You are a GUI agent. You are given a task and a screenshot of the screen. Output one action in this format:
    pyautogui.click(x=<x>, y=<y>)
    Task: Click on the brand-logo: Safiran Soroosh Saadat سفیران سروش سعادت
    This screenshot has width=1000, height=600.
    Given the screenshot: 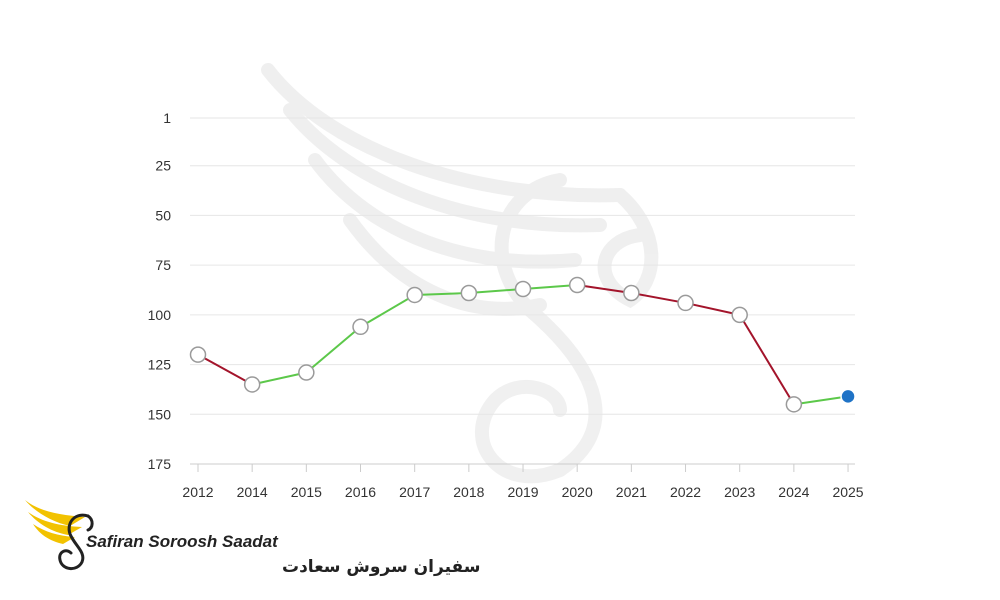 What is the action you would take?
    pyautogui.click(x=252, y=538)
    